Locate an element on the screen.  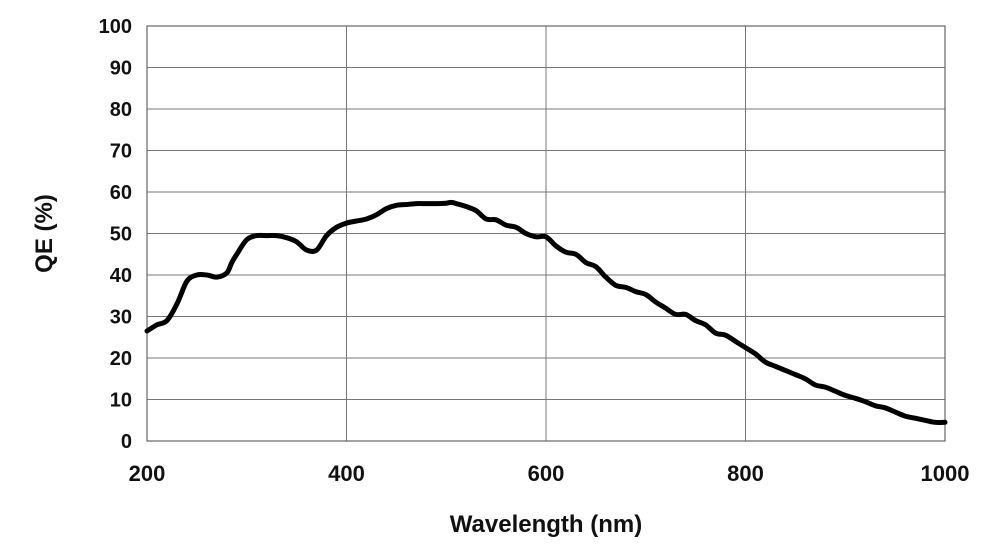
y-tick-label: 50 is located at coordinates (121, 235).